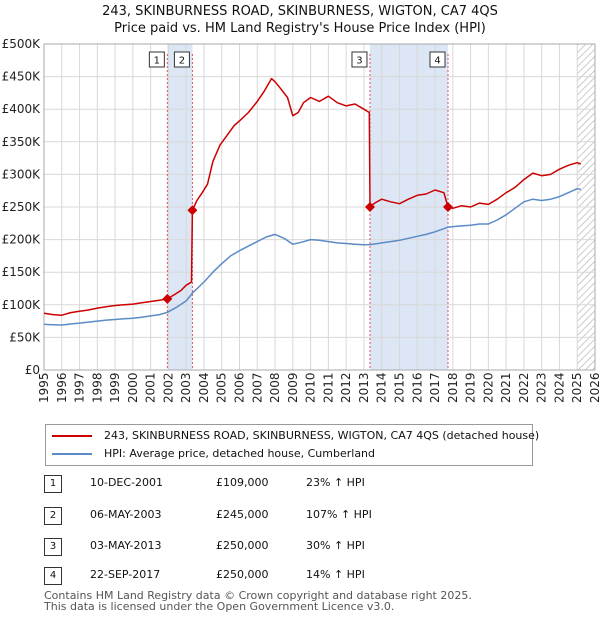 This screenshot has width=600, height=620. What do you see at coordinates (72, 436) in the screenshot?
I see `legend-swatch-price` at bounding box center [72, 436].